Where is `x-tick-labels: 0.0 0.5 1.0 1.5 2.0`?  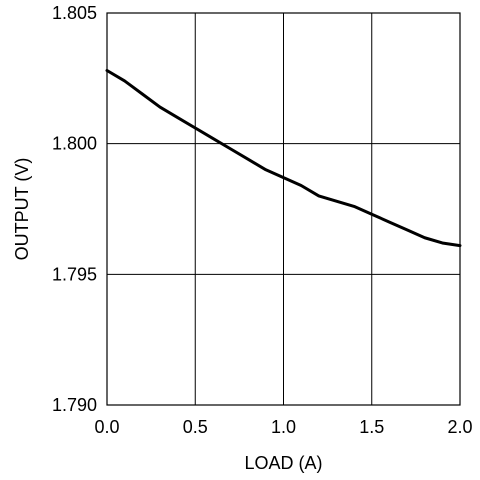 x-tick-labels: 0.0 0.5 1.0 1.5 2.0 is located at coordinates (283, 427).